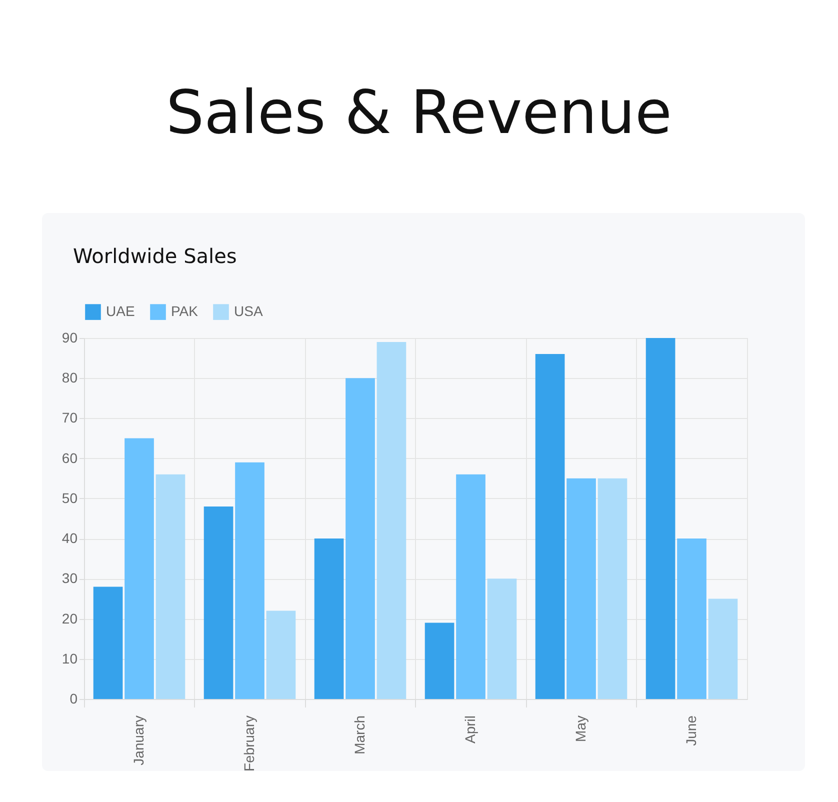  What do you see at coordinates (690, 730) in the screenshot?
I see `x-tick-label: June` at bounding box center [690, 730].